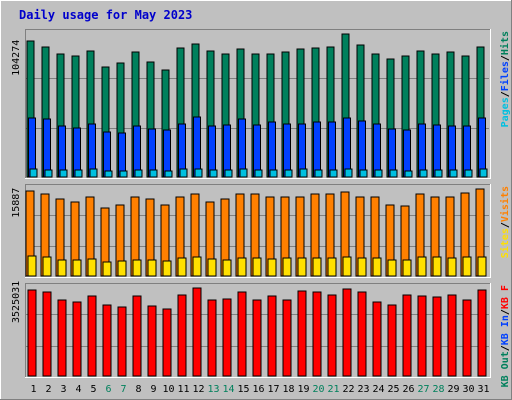  What do you see at coordinates (213, 389) in the screenshot?
I see `day-label-13: 13` at bounding box center [213, 389].